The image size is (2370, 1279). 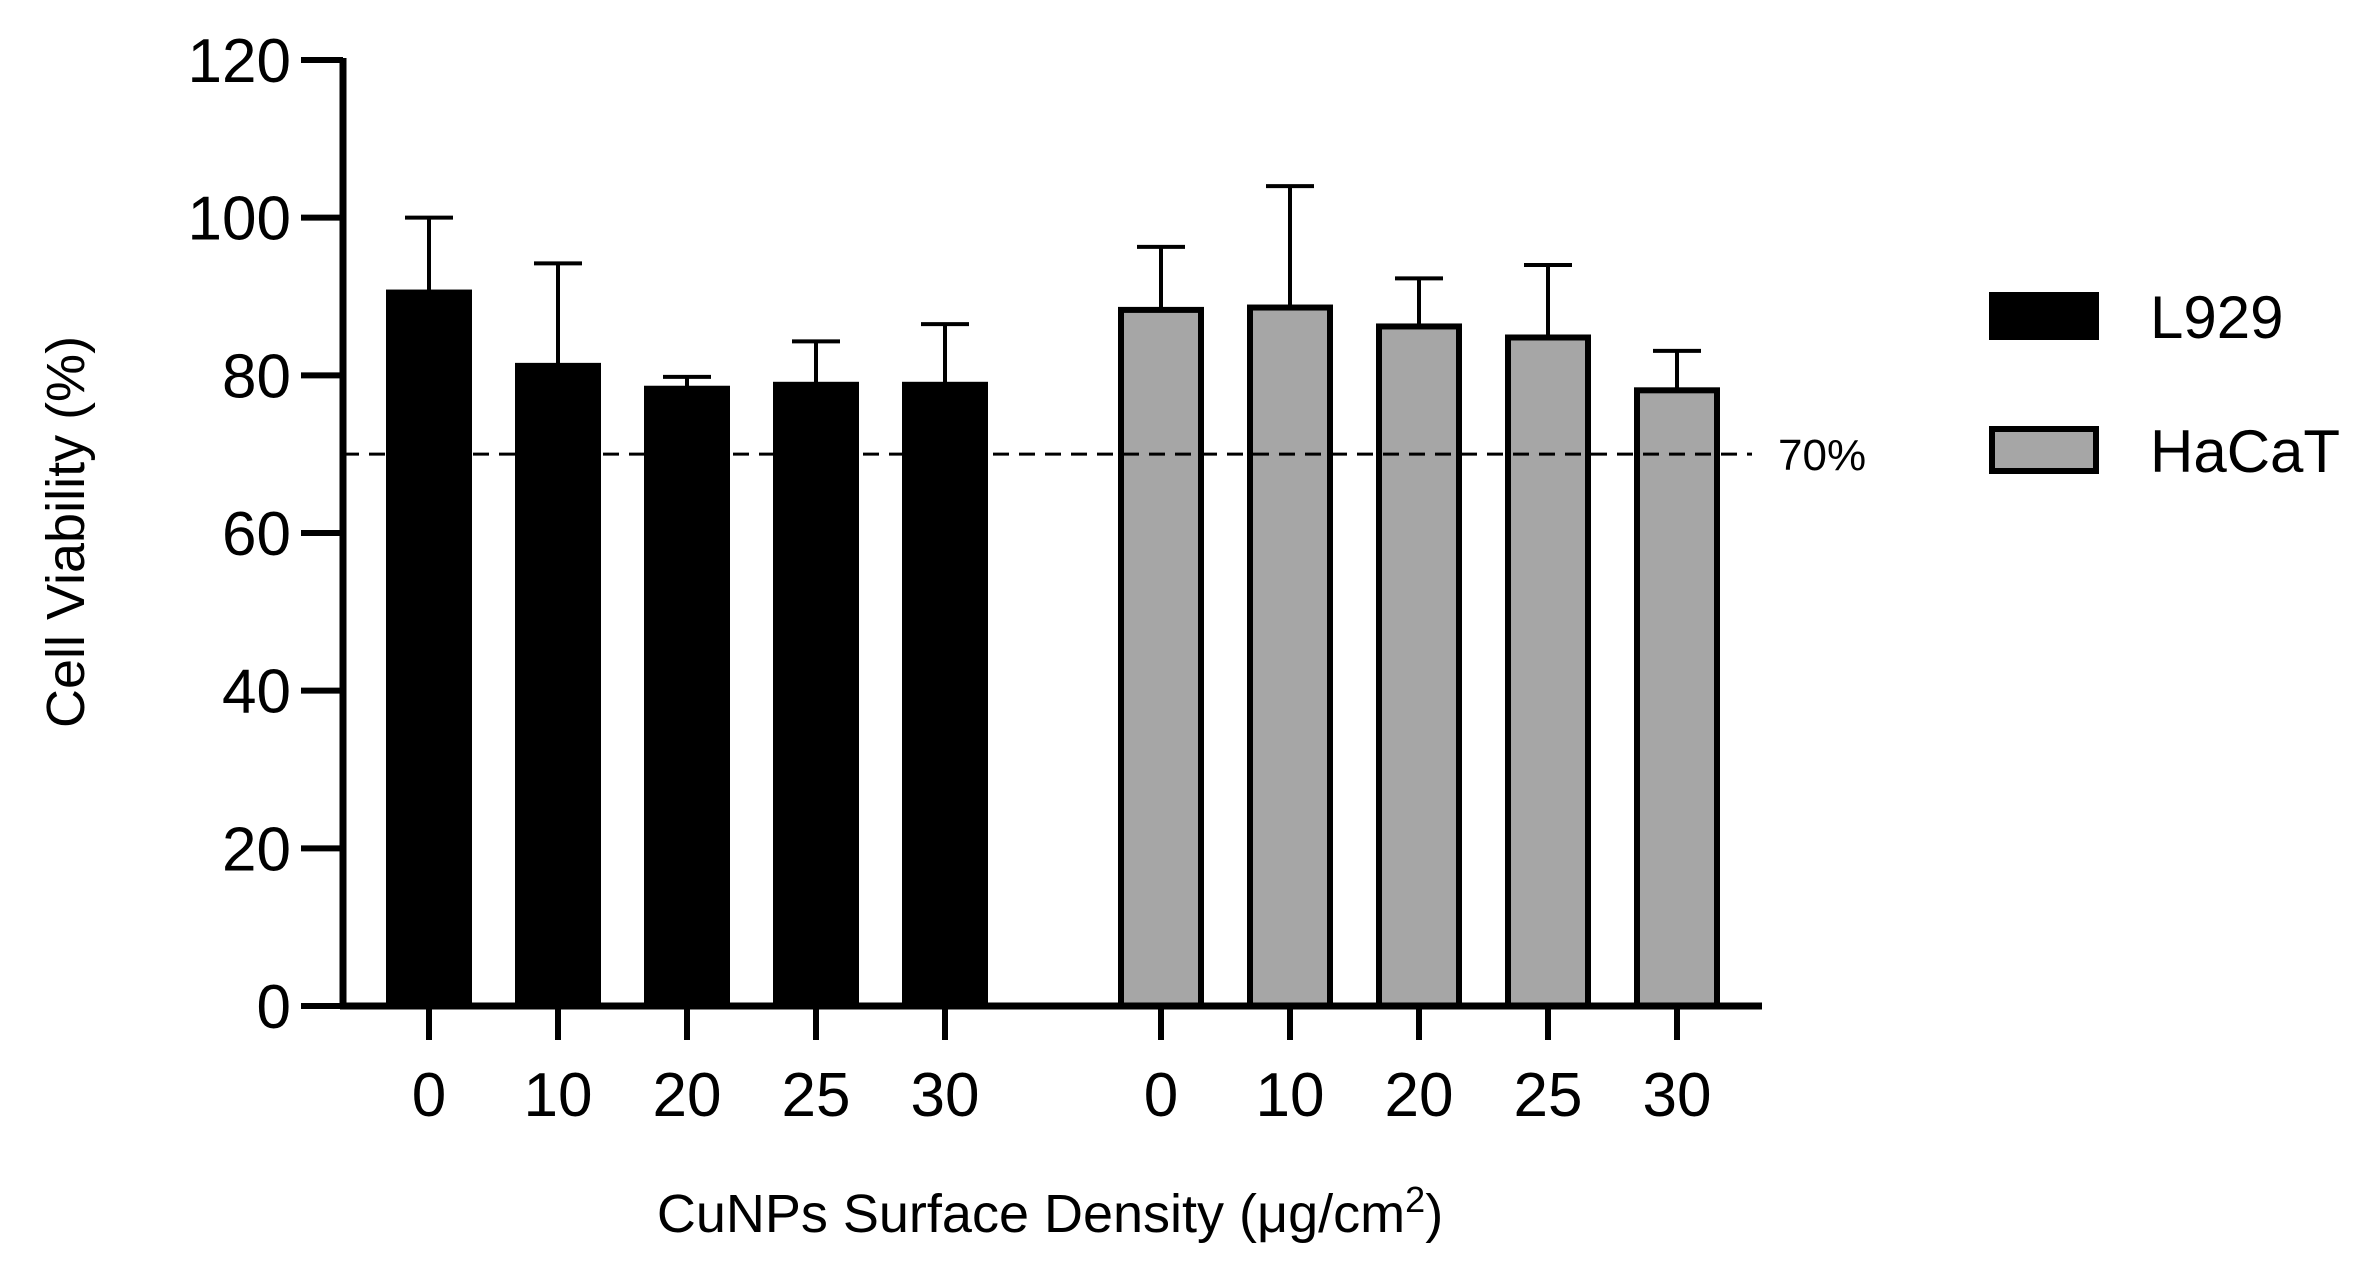 What do you see at coordinates (1290, 1095) in the screenshot?
I see `x-tick-label-hacat-10: 10` at bounding box center [1290, 1095].